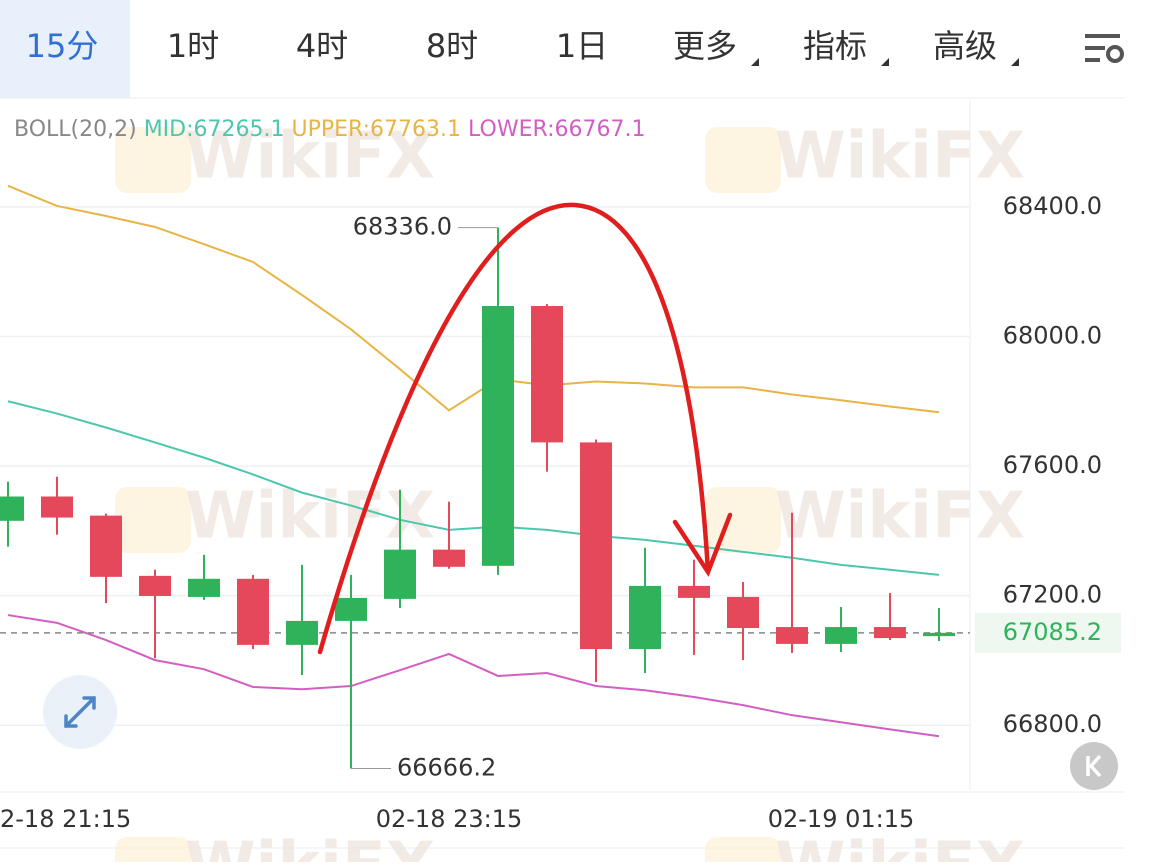 The width and height of the screenshot is (1170, 866). What do you see at coordinates (1052, 335) in the screenshot?
I see `y-tick-label: 68000.0` at bounding box center [1052, 335].